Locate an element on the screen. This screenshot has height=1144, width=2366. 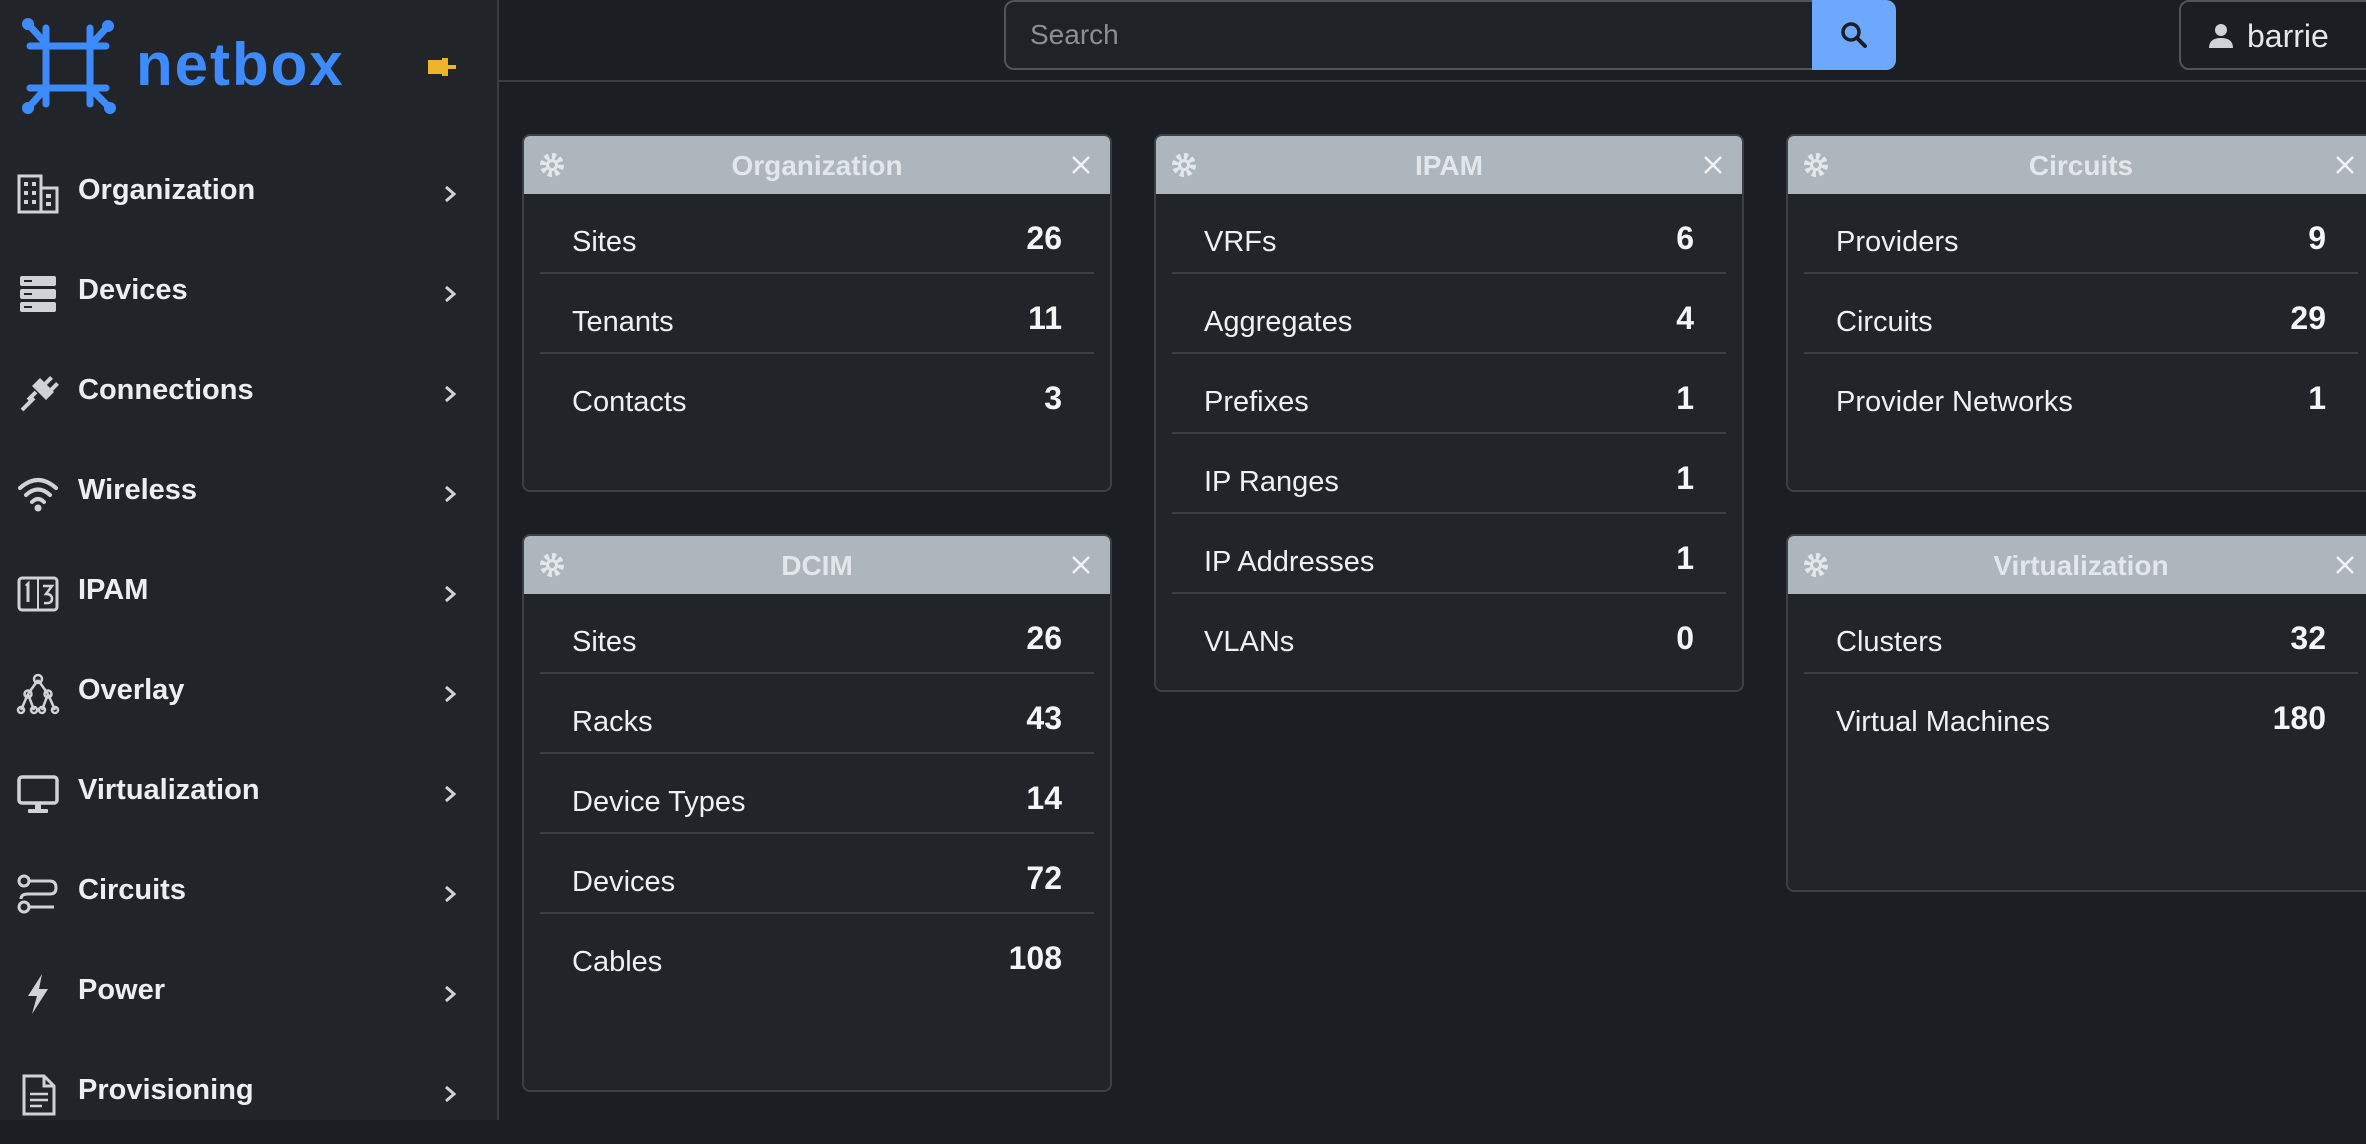
row-count: 32 is located at coordinates (2308, 638).